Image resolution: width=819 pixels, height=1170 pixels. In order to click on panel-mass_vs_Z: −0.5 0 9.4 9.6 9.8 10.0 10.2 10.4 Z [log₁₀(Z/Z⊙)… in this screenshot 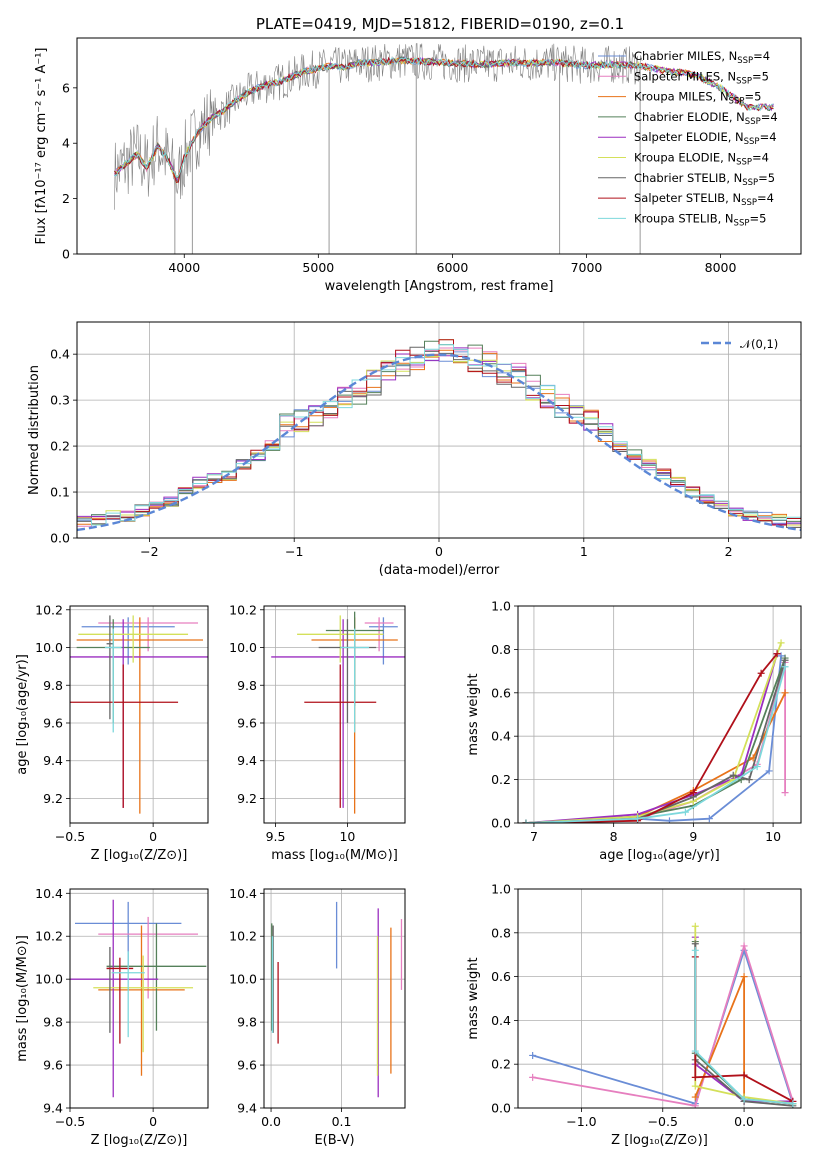, I will do `click(112, 1017)`.